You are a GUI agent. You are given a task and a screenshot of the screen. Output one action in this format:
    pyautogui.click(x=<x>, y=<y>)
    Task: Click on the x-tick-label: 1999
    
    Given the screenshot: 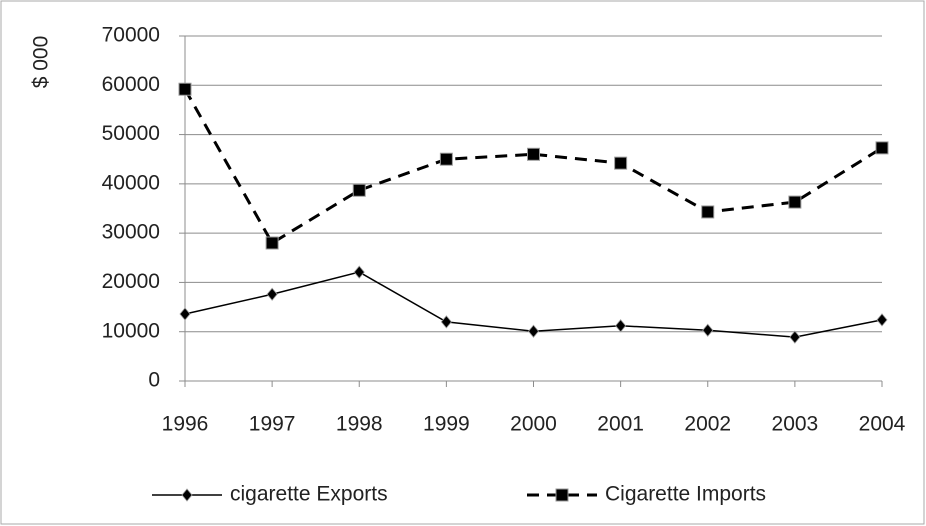 What is the action you would take?
    pyautogui.click(x=446, y=424)
    